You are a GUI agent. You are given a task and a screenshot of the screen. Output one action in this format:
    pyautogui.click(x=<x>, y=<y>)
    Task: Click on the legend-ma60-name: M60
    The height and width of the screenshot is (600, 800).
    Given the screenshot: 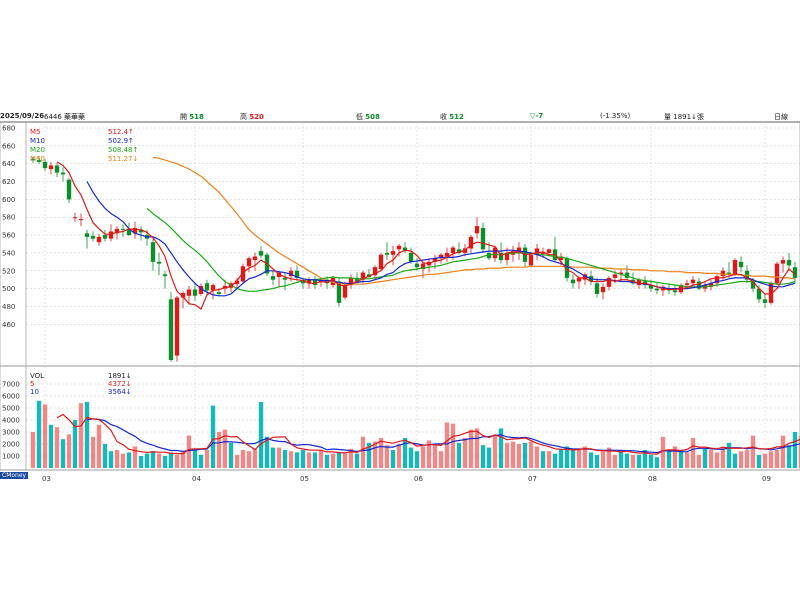 What is the action you would take?
    pyautogui.click(x=37, y=159)
    